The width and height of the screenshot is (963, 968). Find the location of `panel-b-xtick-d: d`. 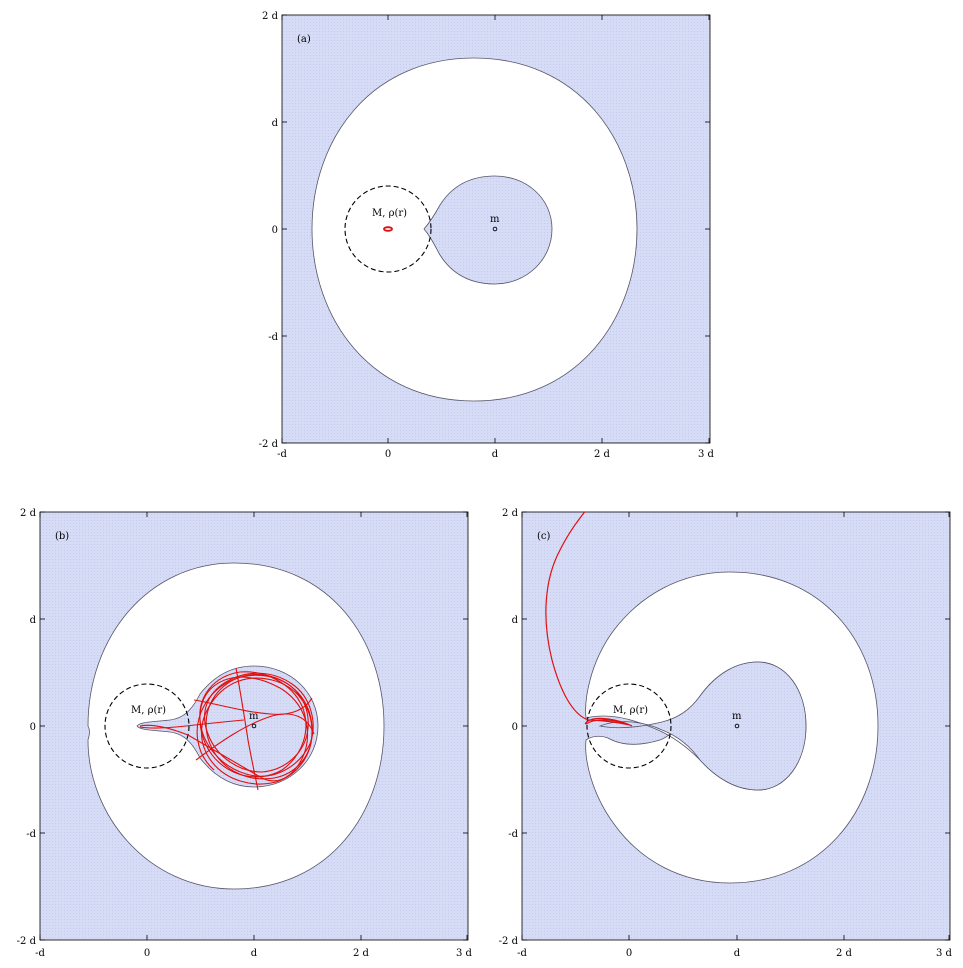

panel-b-xtick-d: d is located at coordinates (254, 953).